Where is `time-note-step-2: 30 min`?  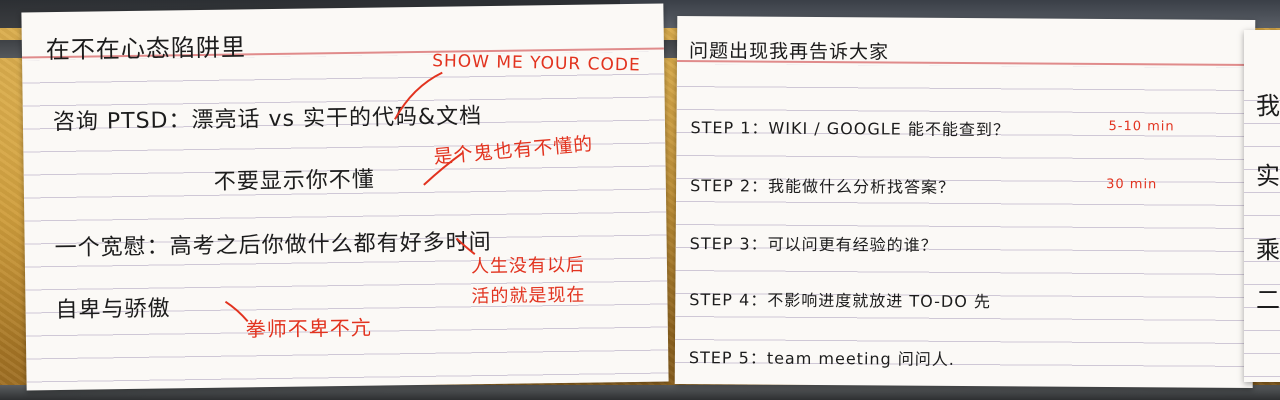 time-note-step-2: 30 min is located at coordinates (1132, 184).